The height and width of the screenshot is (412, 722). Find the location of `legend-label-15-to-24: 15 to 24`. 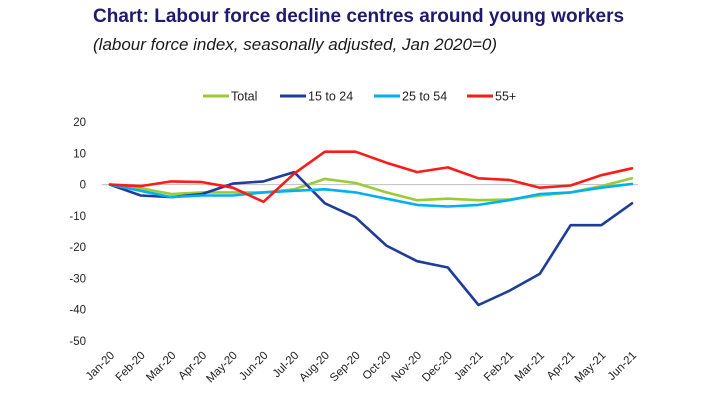

legend-label-15-to-24: 15 to 24 is located at coordinates (330, 97).